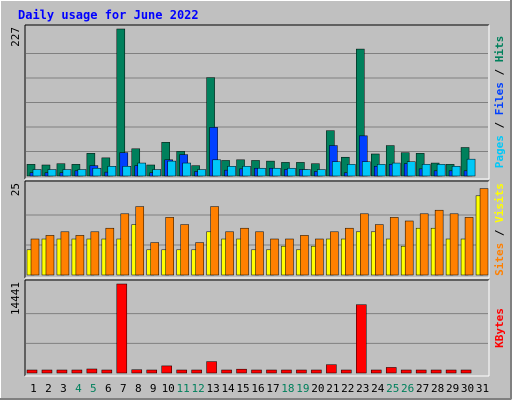 Image resolution: width=512 pixels, height=405 pixels. I want to click on y-max-label: 227, so click(15, 37).